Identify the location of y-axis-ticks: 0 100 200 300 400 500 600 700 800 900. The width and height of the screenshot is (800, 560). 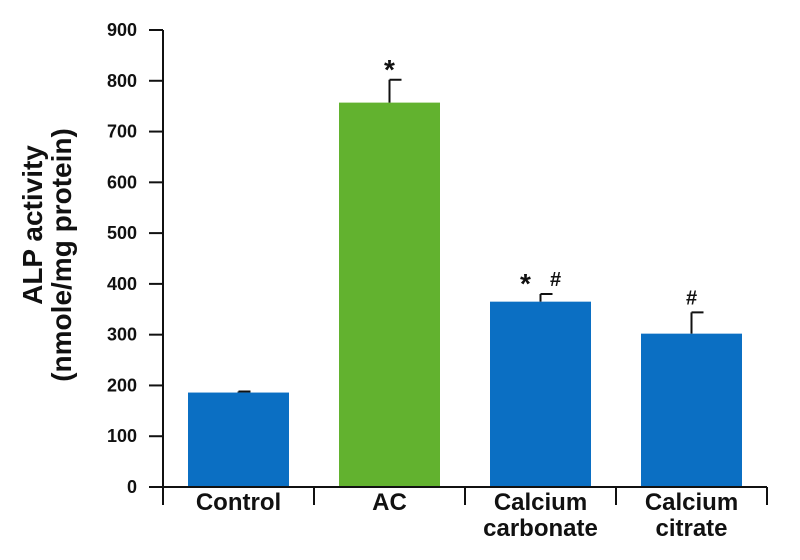
(135, 258).